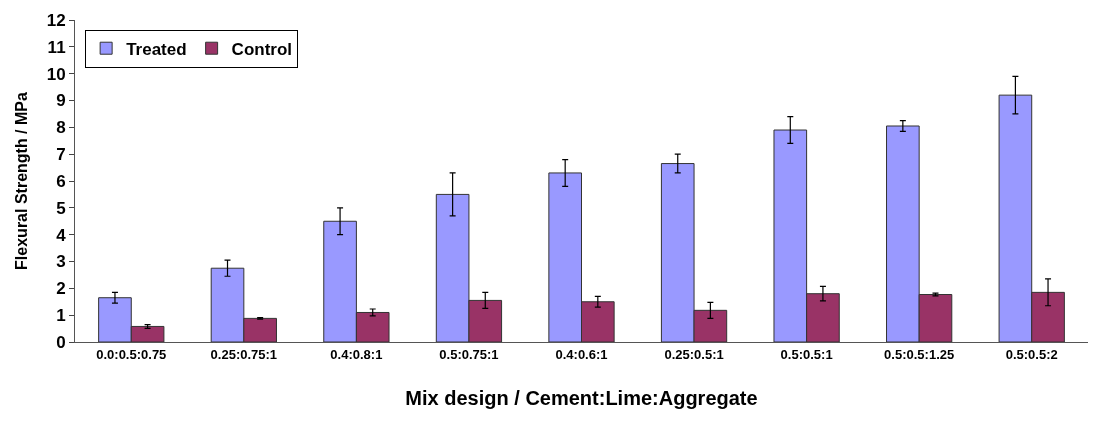 The width and height of the screenshot is (1098, 447). Describe the element at coordinates (56, 20) in the screenshot. I see `y-tick-label: 12` at that location.